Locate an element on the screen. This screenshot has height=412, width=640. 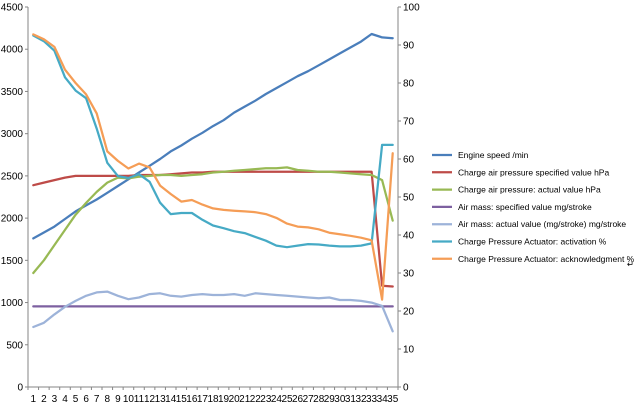
legend-label: Charge air pressure: actual value hPa is located at coordinates (529, 190).